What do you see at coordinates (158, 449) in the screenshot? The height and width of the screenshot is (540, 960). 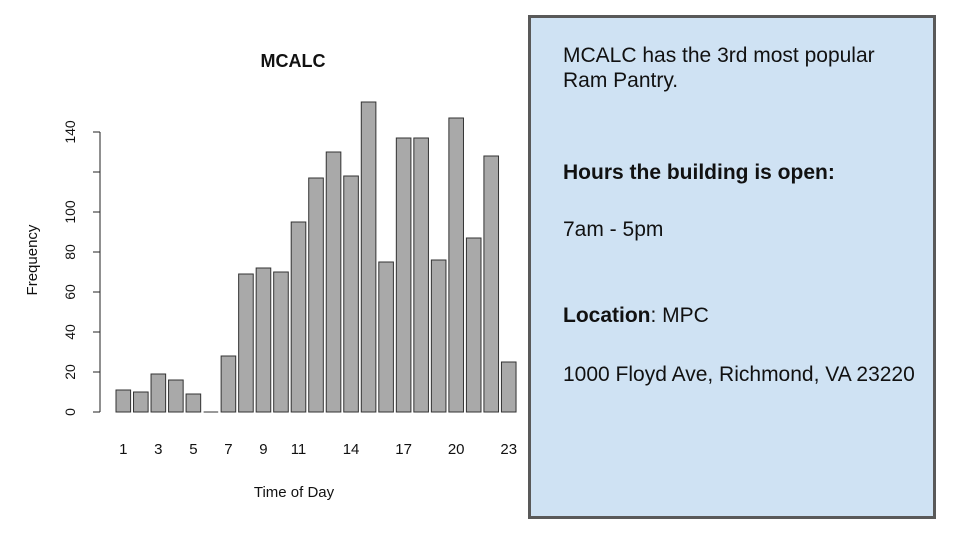 I see `x-tick-label: 3` at bounding box center [158, 449].